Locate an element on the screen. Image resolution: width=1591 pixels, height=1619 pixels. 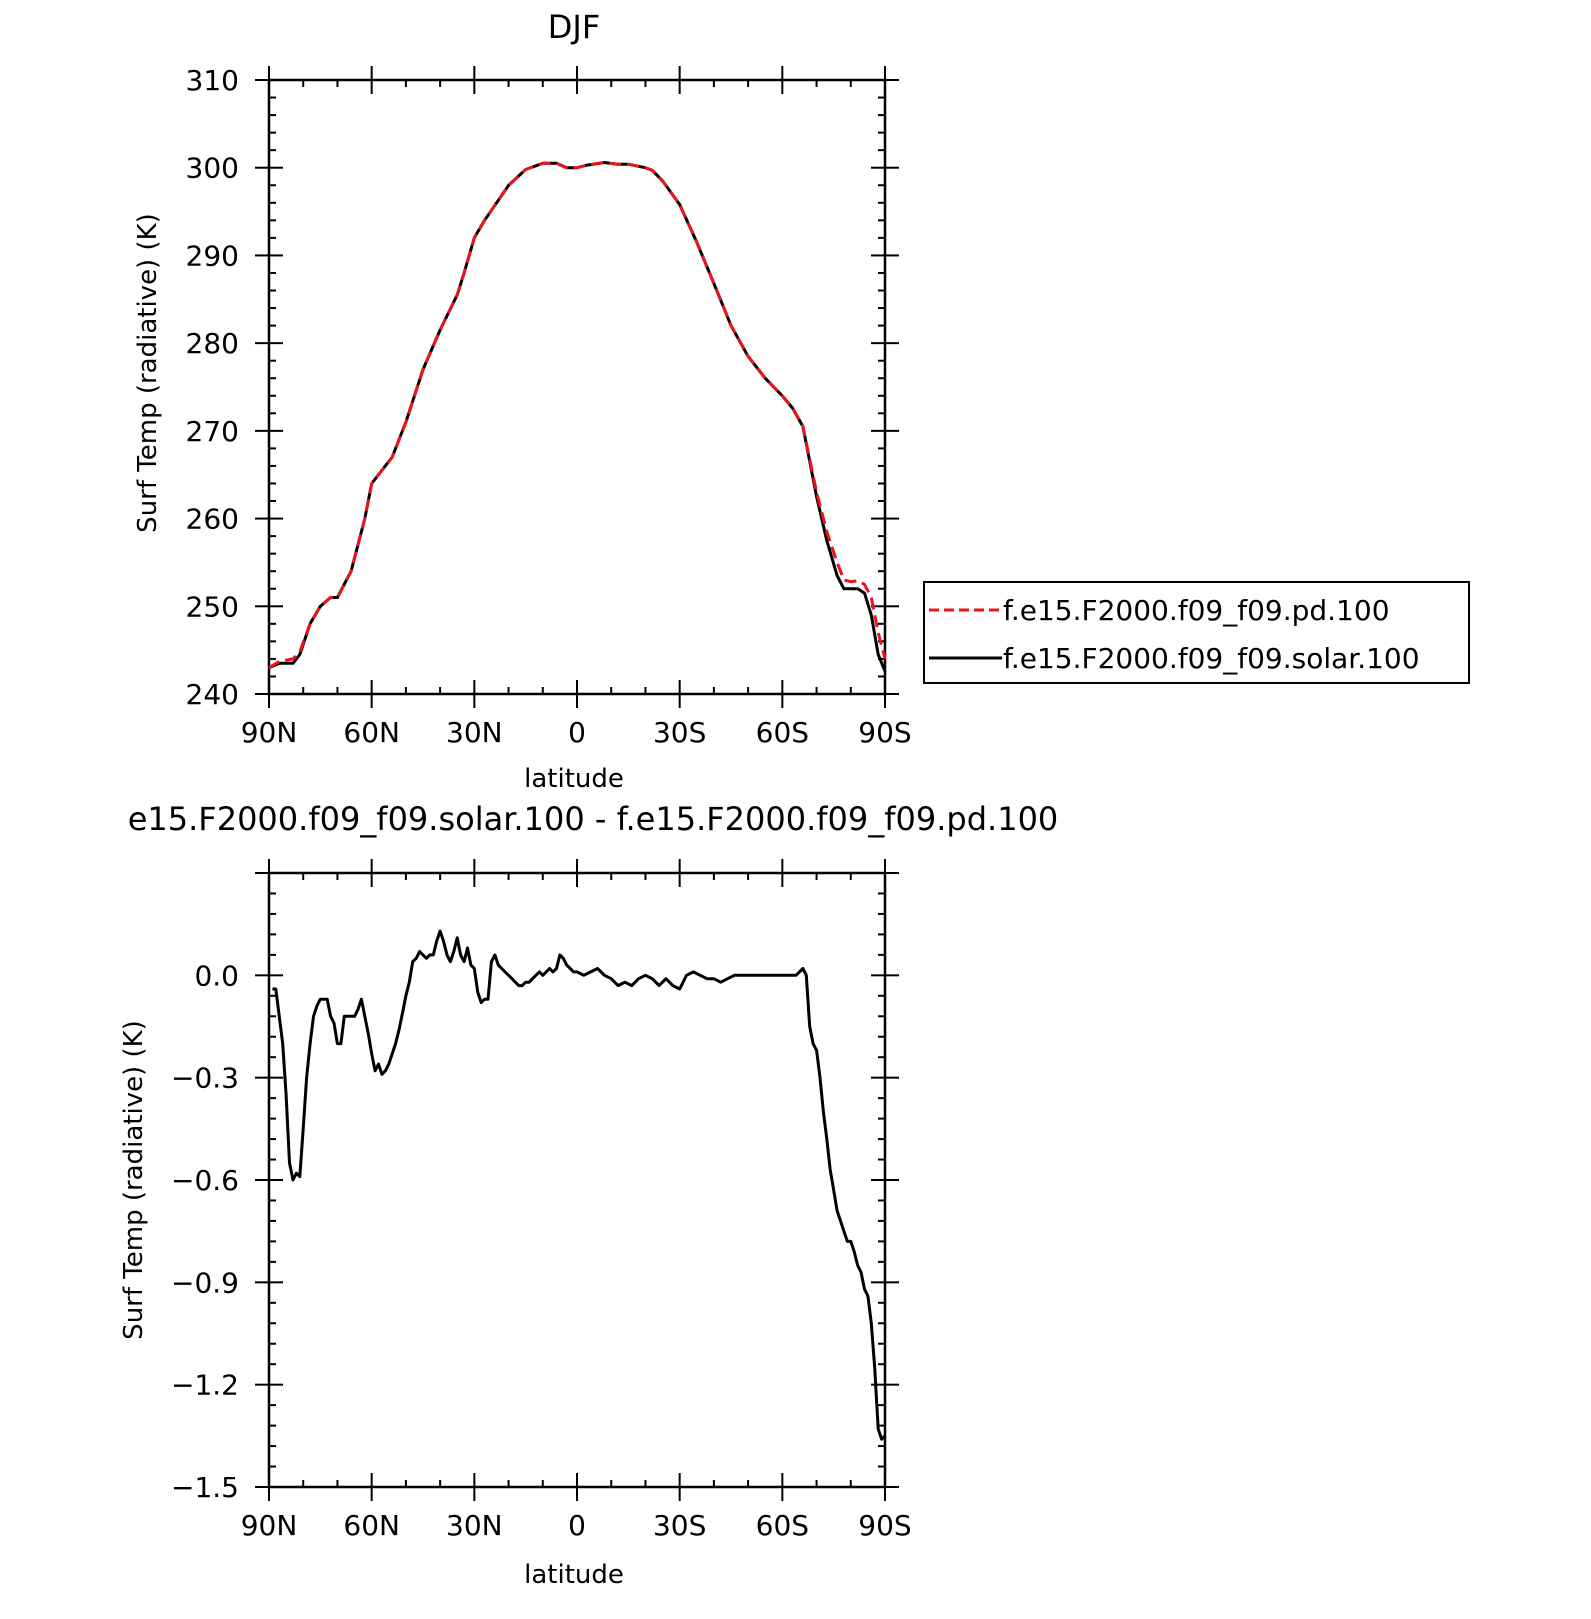
top-y-tick-label: 270 is located at coordinates (212, 431).